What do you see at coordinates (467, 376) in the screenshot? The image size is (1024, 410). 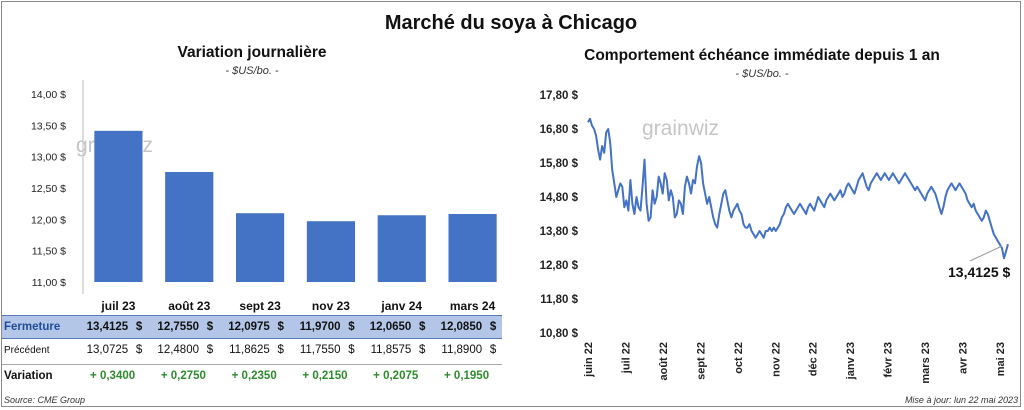 I see `cell-change: + 0,1950` at bounding box center [467, 376].